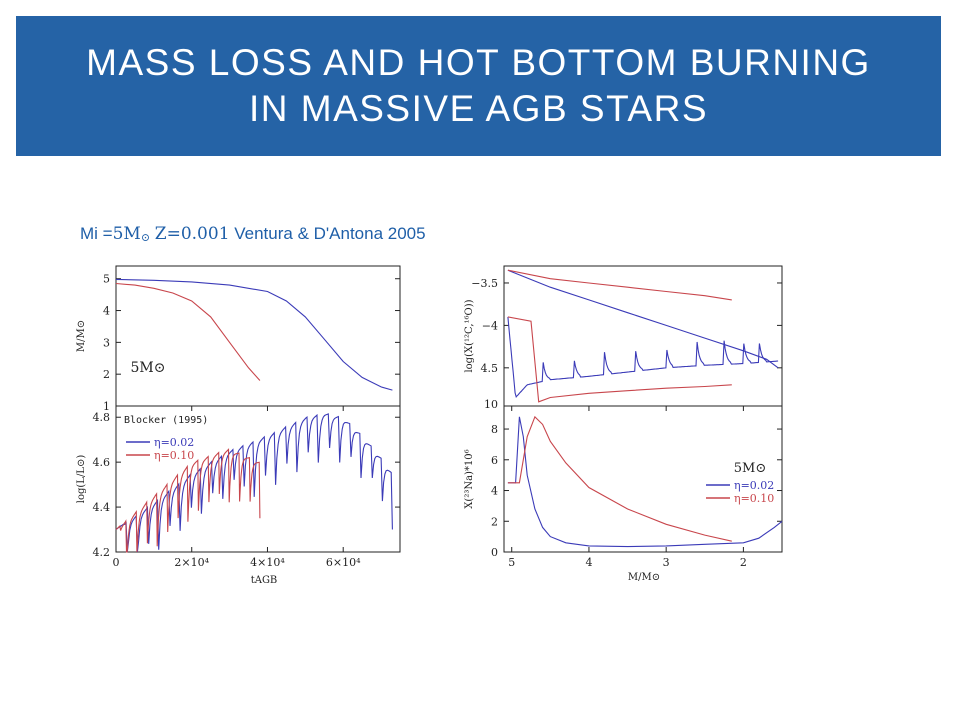 The height and width of the screenshot is (720, 960). I want to click on y-tick-label: 4.6, so click(102, 462).